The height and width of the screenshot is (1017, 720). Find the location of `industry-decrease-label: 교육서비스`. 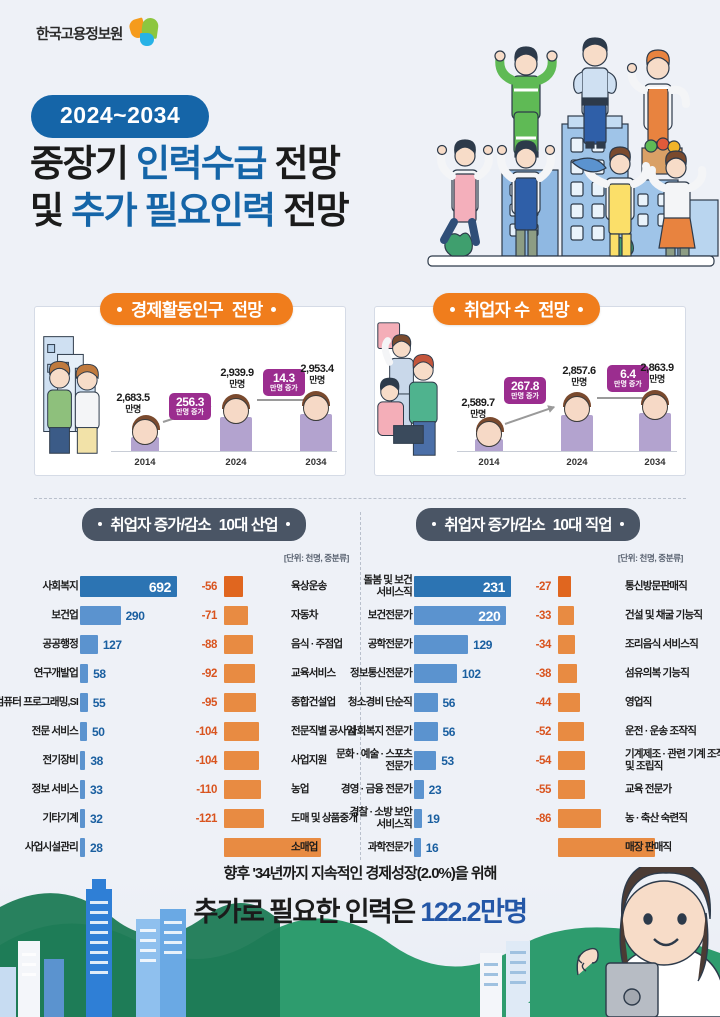

industry-decrease-label: 교육서비스 is located at coordinates (313, 672).